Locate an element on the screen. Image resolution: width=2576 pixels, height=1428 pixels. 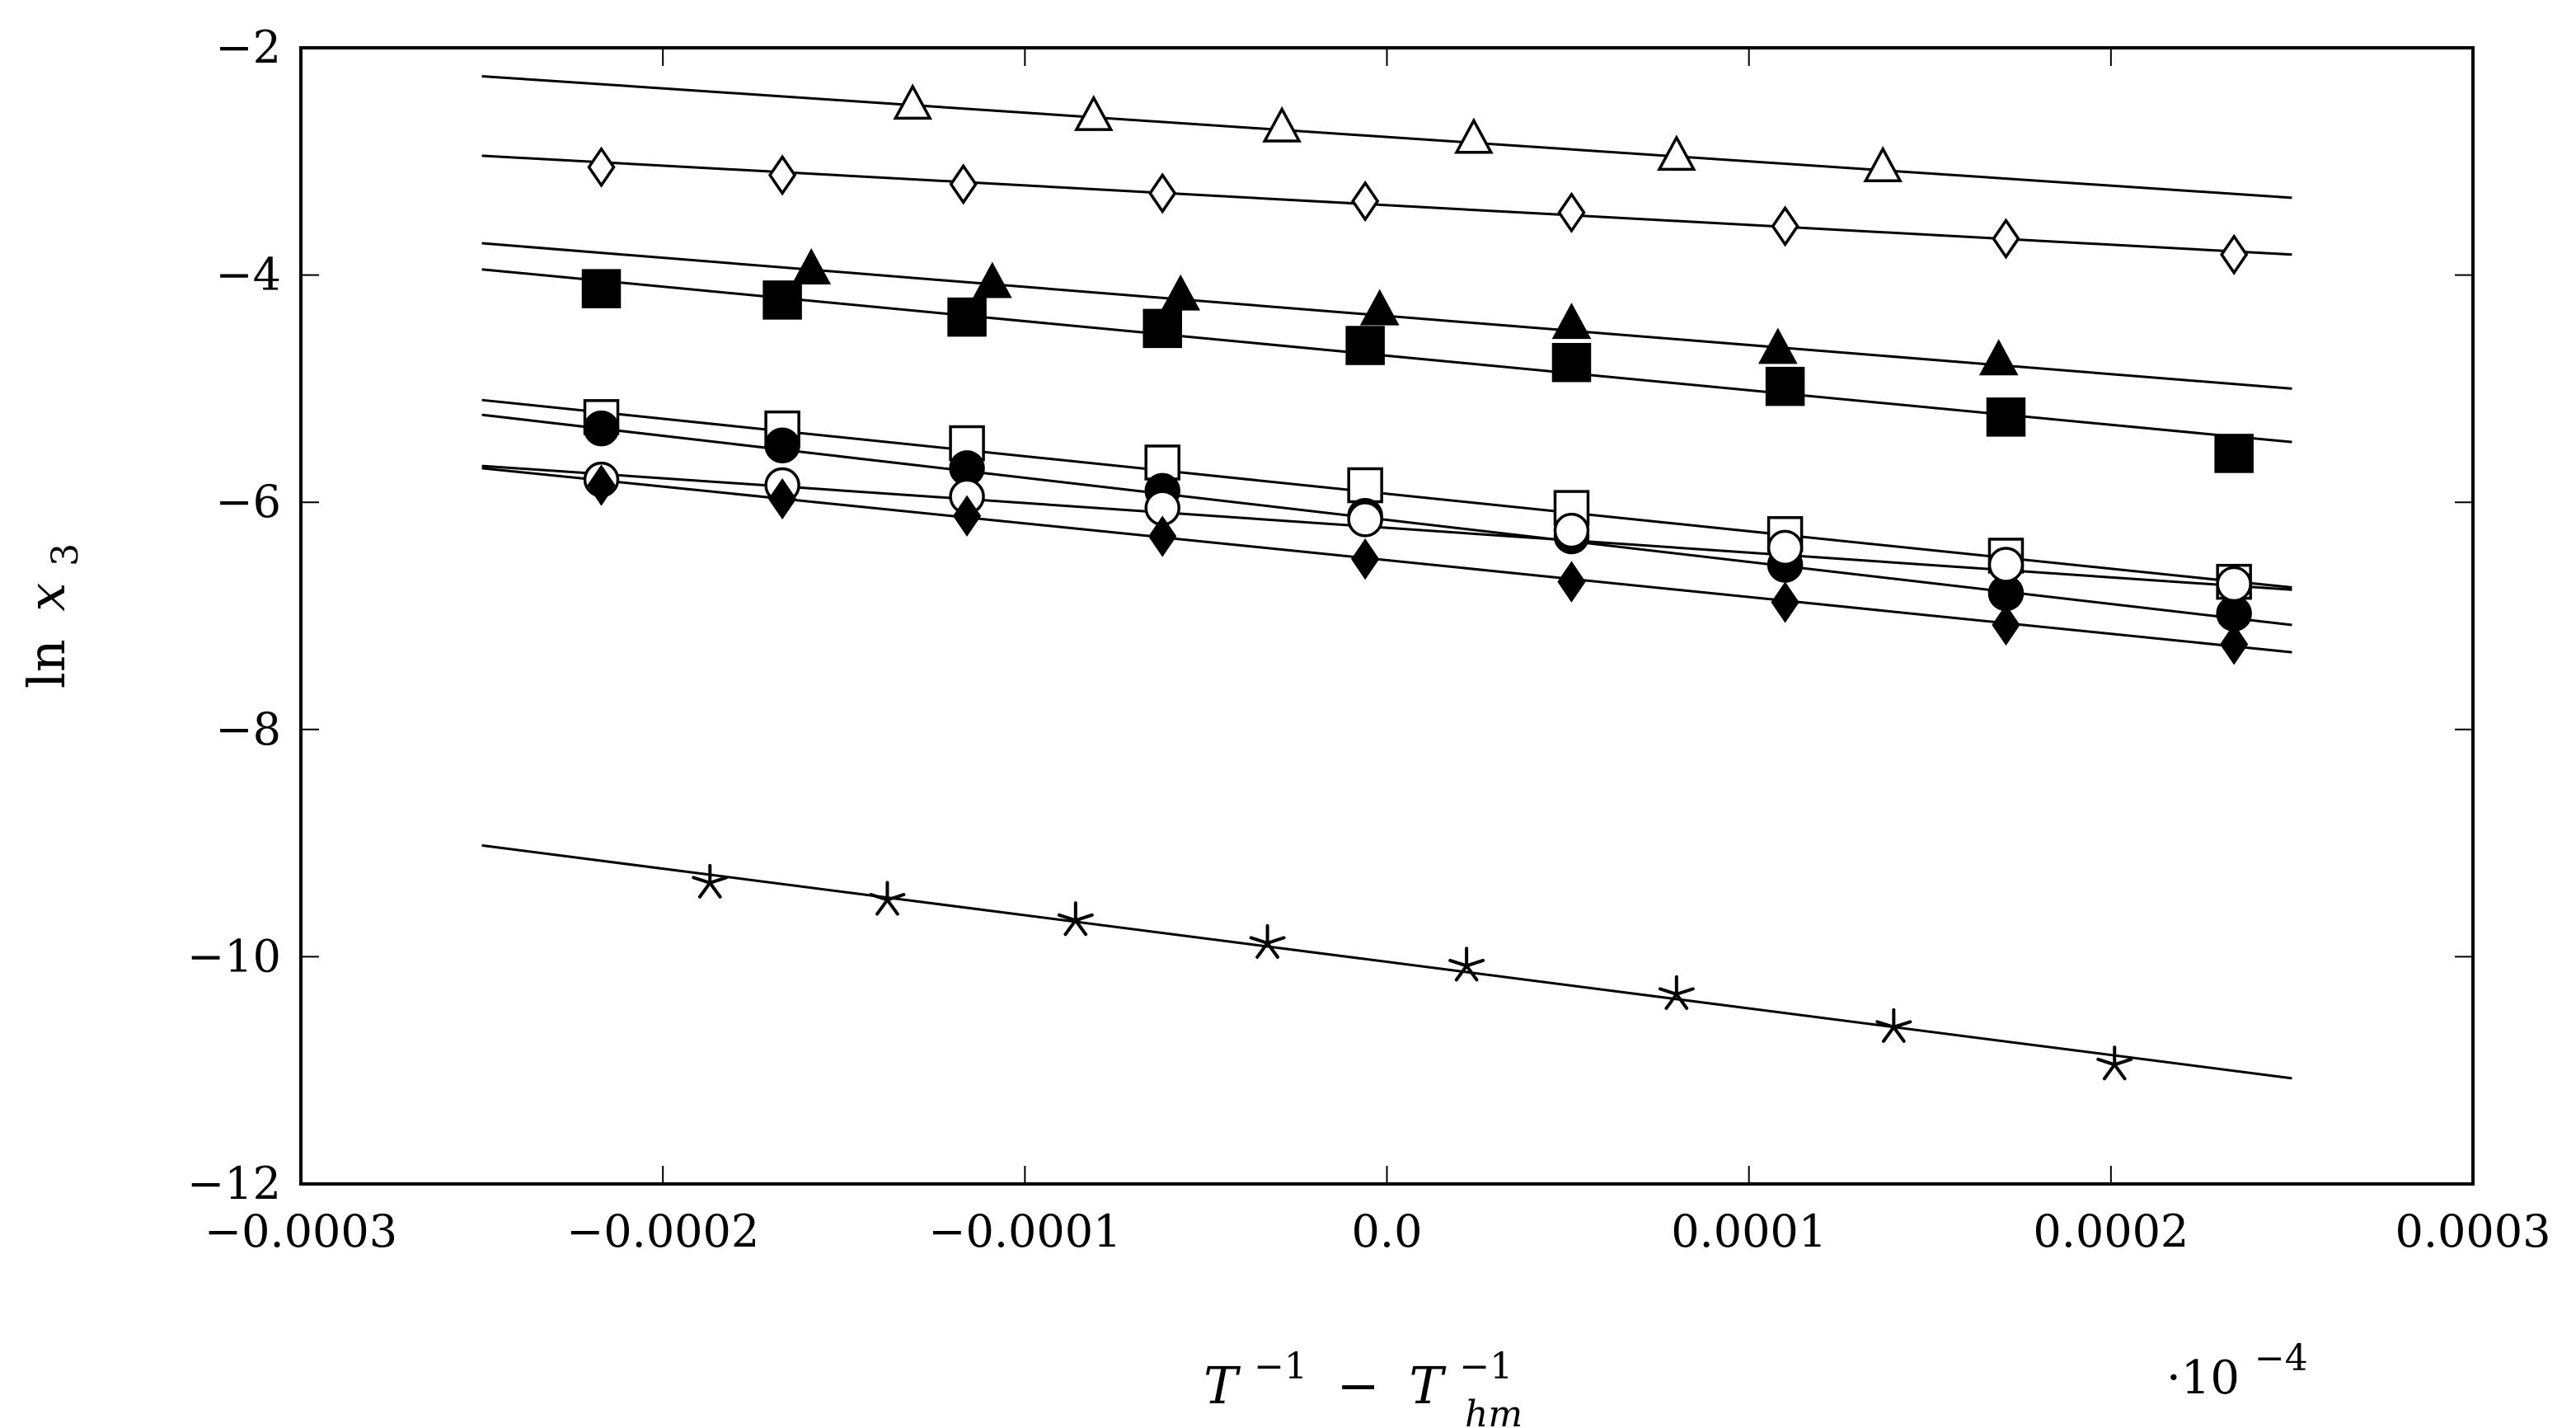
x-tick-label: −0.0001 is located at coordinates (1025, 1231).